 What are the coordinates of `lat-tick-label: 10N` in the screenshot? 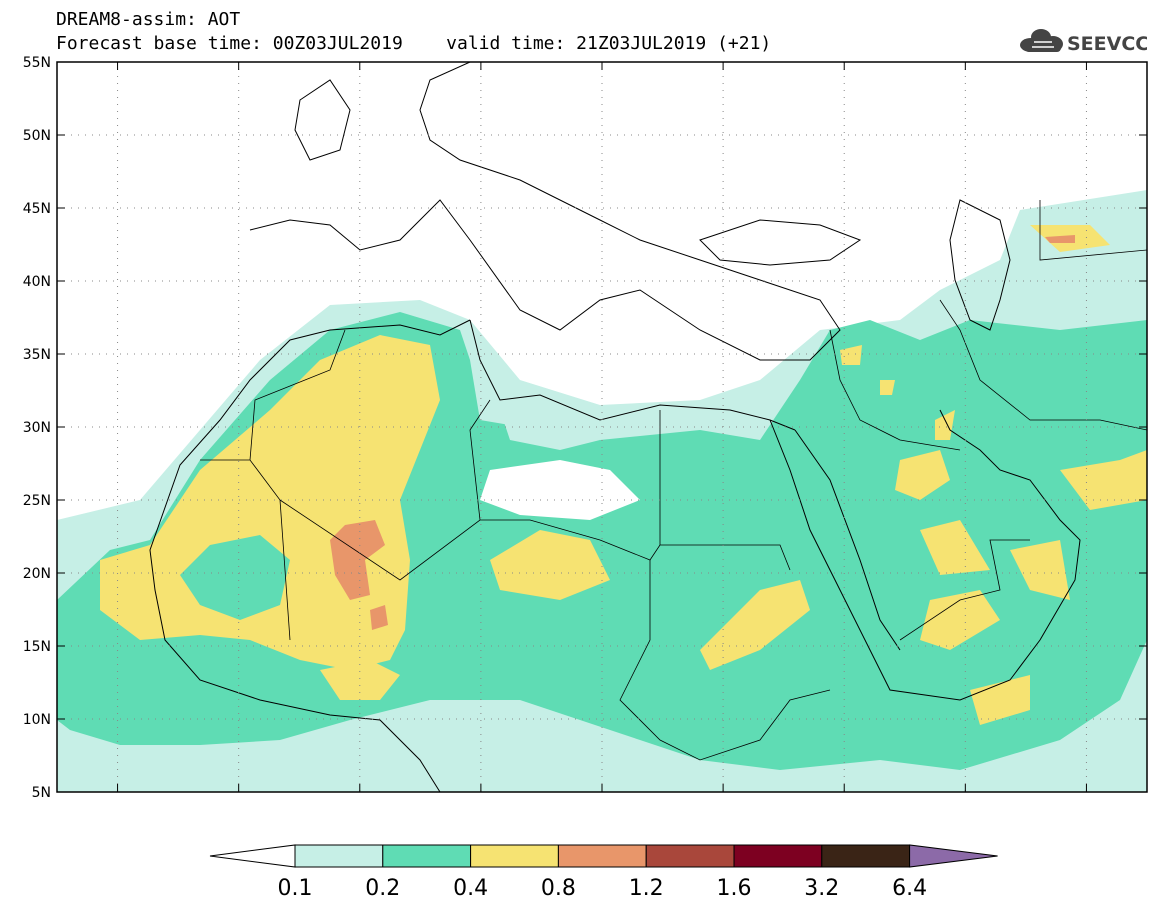 It's located at (37, 720).